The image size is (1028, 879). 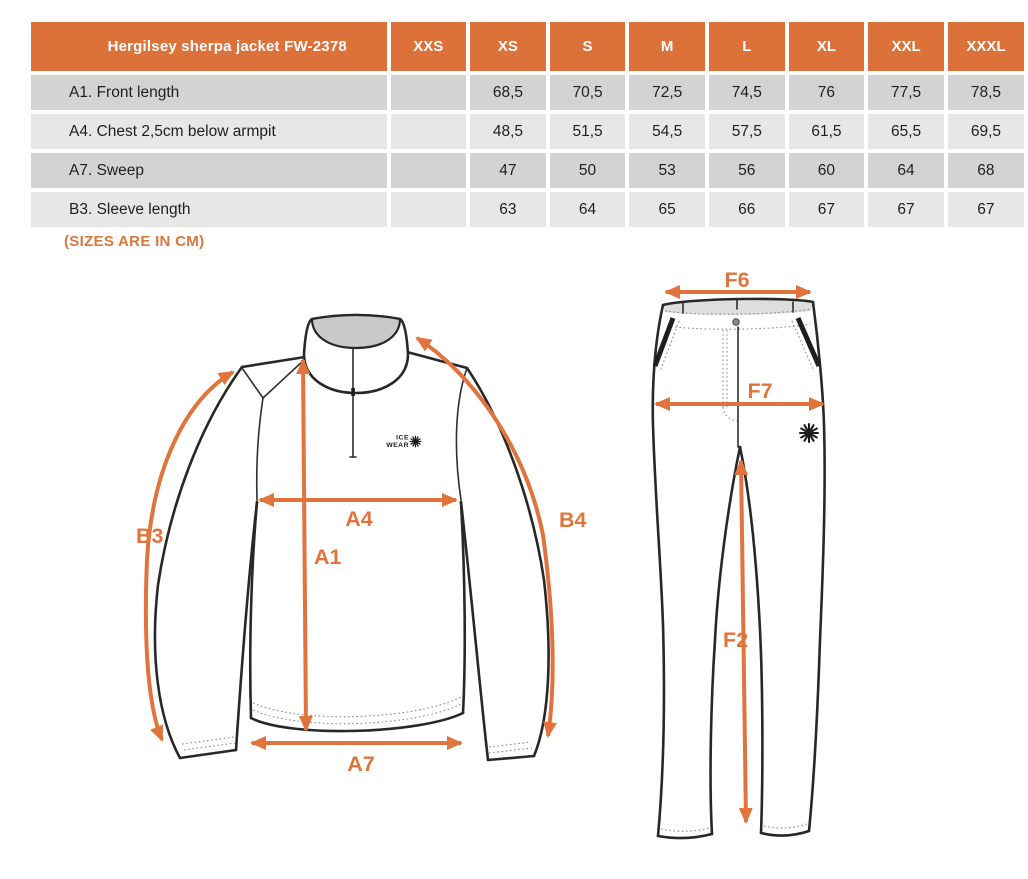 What do you see at coordinates (985, 92) in the screenshot?
I see `size-value-cell: 78,5` at bounding box center [985, 92].